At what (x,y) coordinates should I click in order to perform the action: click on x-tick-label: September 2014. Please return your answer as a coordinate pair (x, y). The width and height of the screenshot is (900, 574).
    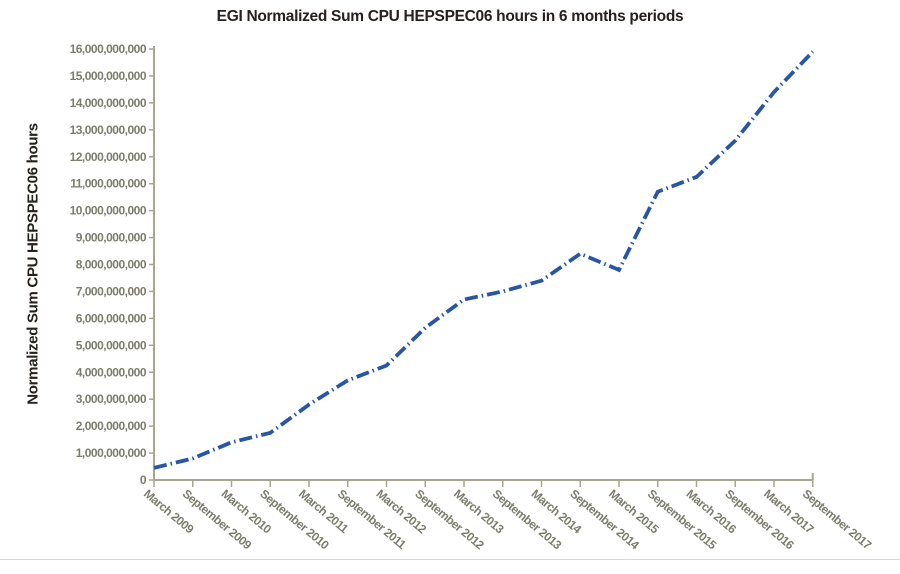
    Looking at the image, I should click on (604, 520).